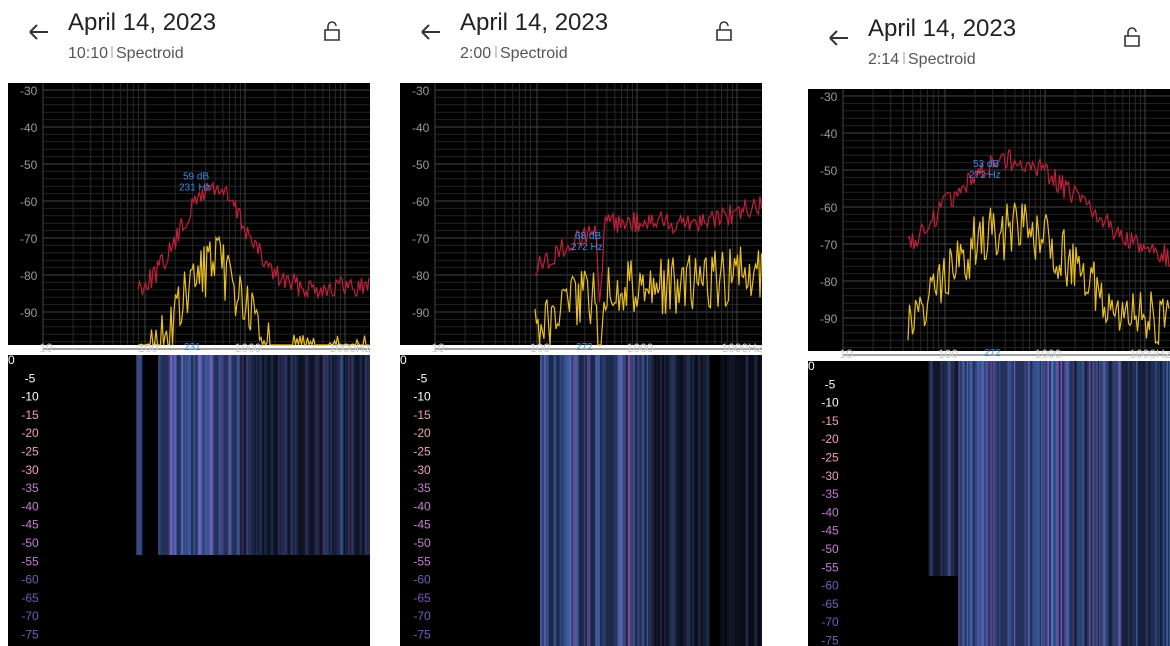 Image resolution: width=1170 pixels, height=646 pixels. Describe the element at coordinates (830, 640) in the screenshot. I see `scale-tick-label: -75` at that location.